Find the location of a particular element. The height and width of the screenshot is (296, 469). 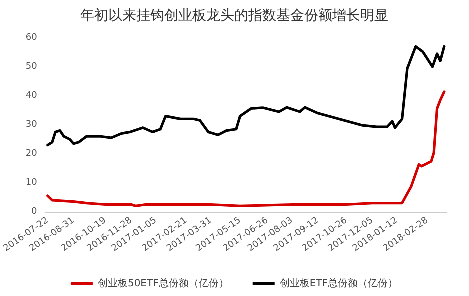

legend-label: 创业板50ETF总份额（亿份） is located at coordinates (163, 284).